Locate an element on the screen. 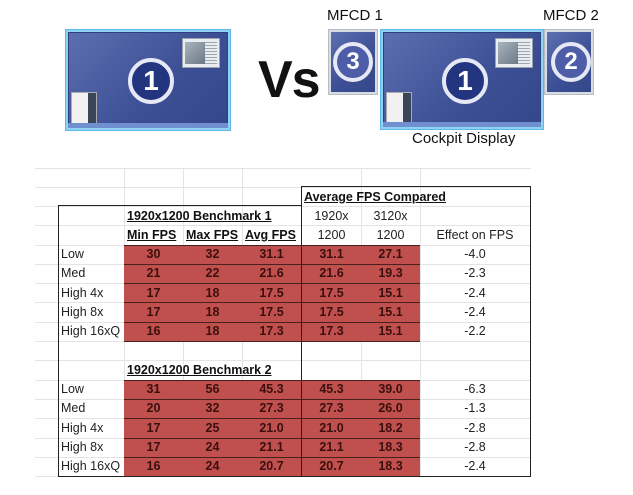 This screenshot has width=633, height=495. col-header-min-fps: Min FPS is located at coordinates (152, 235).